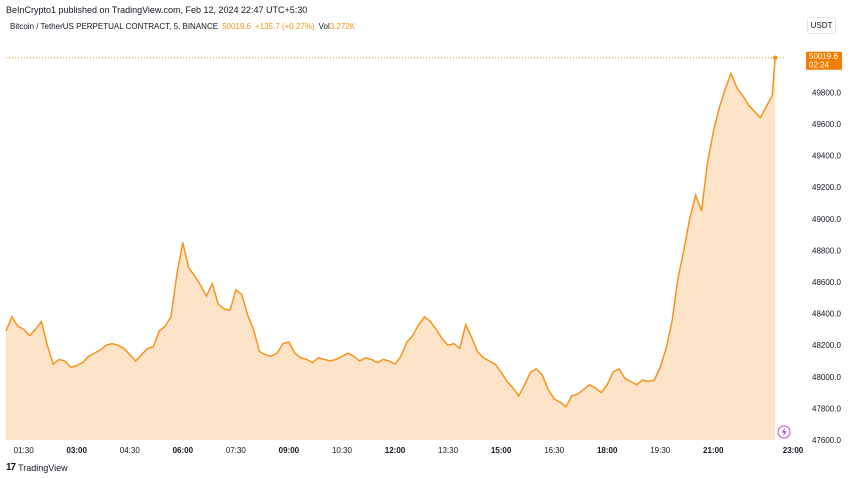  I want to click on x-tick-label: 18:00, so click(607, 450).